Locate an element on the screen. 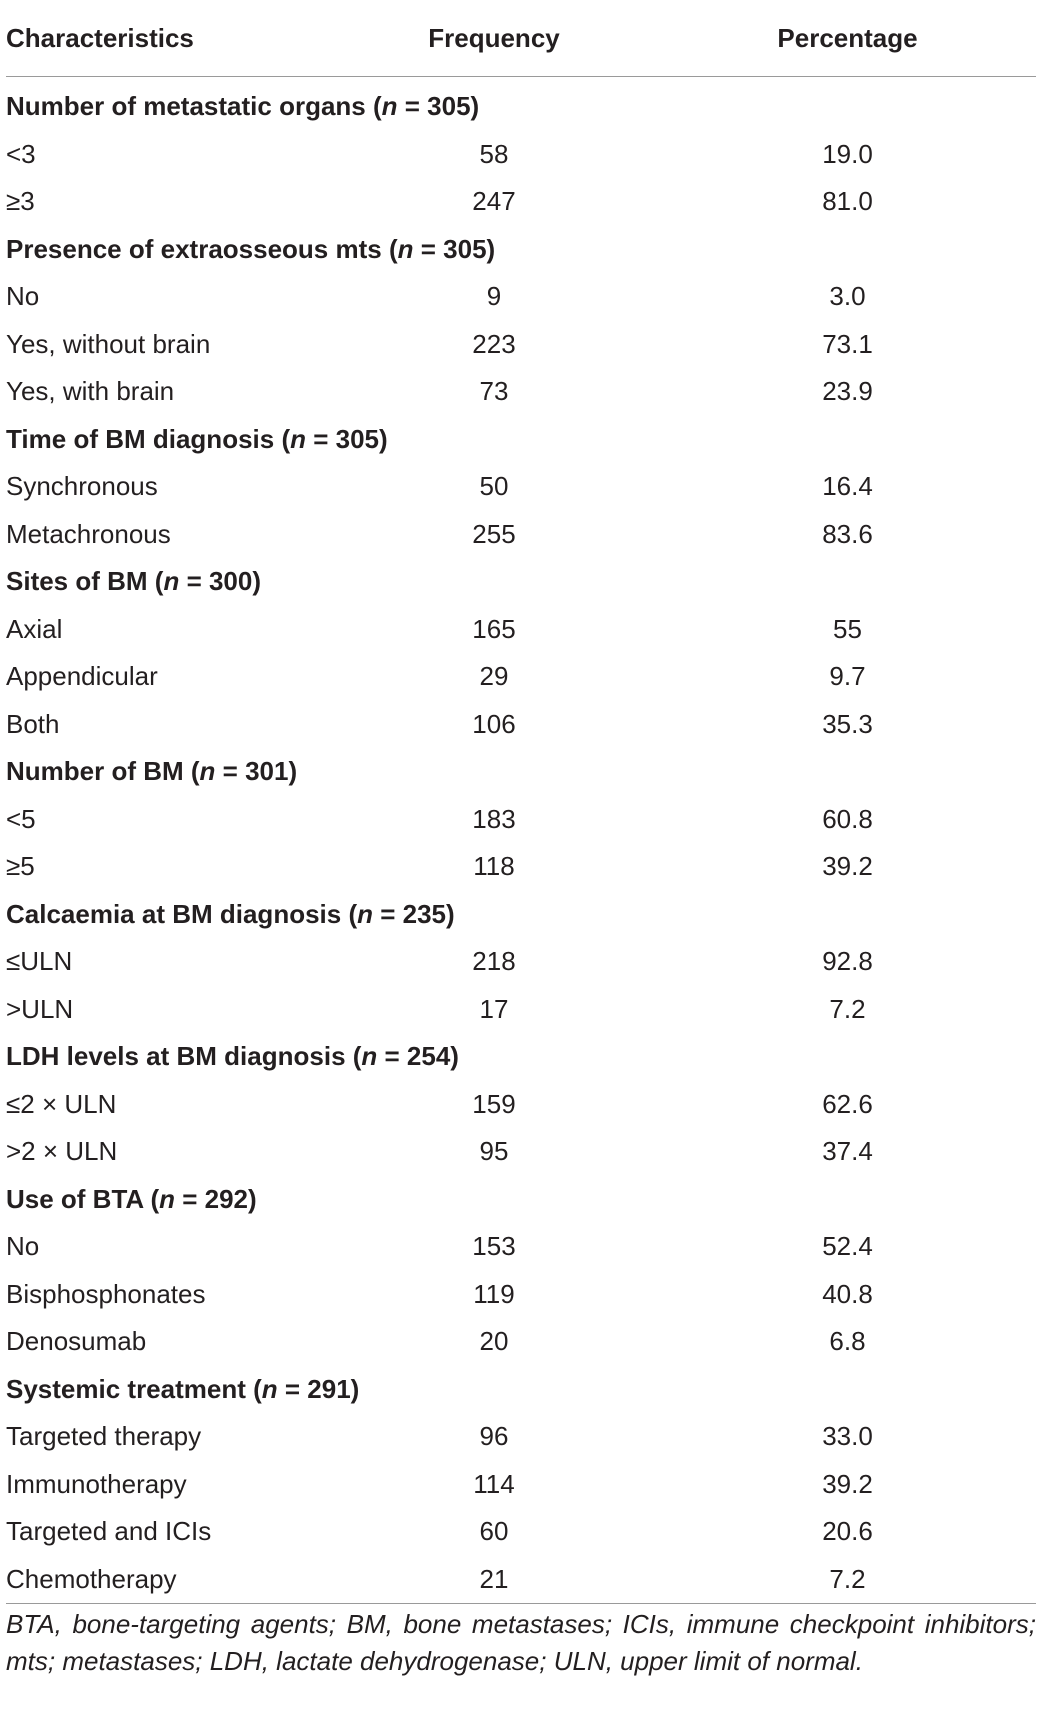  section-label: Sites of BM ( is located at coordinates (85, 581).